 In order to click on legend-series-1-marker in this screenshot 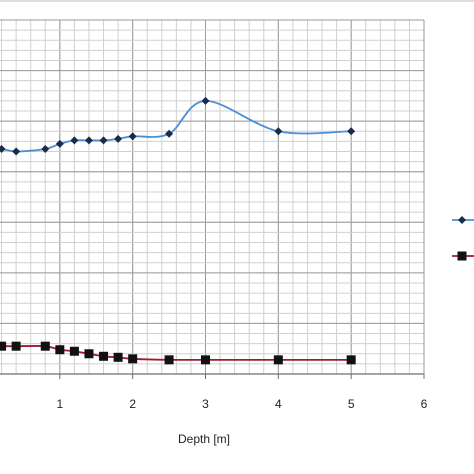, I will do `click(462, 220)`.